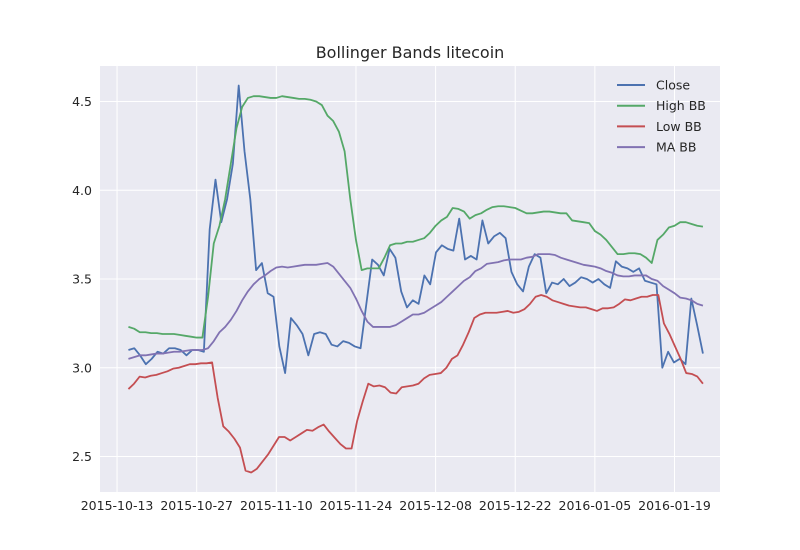  Describe the element at coordinates (410, 52) in the screenshot. I see `chart-title: Bollinger Bands litecoin` at that location.